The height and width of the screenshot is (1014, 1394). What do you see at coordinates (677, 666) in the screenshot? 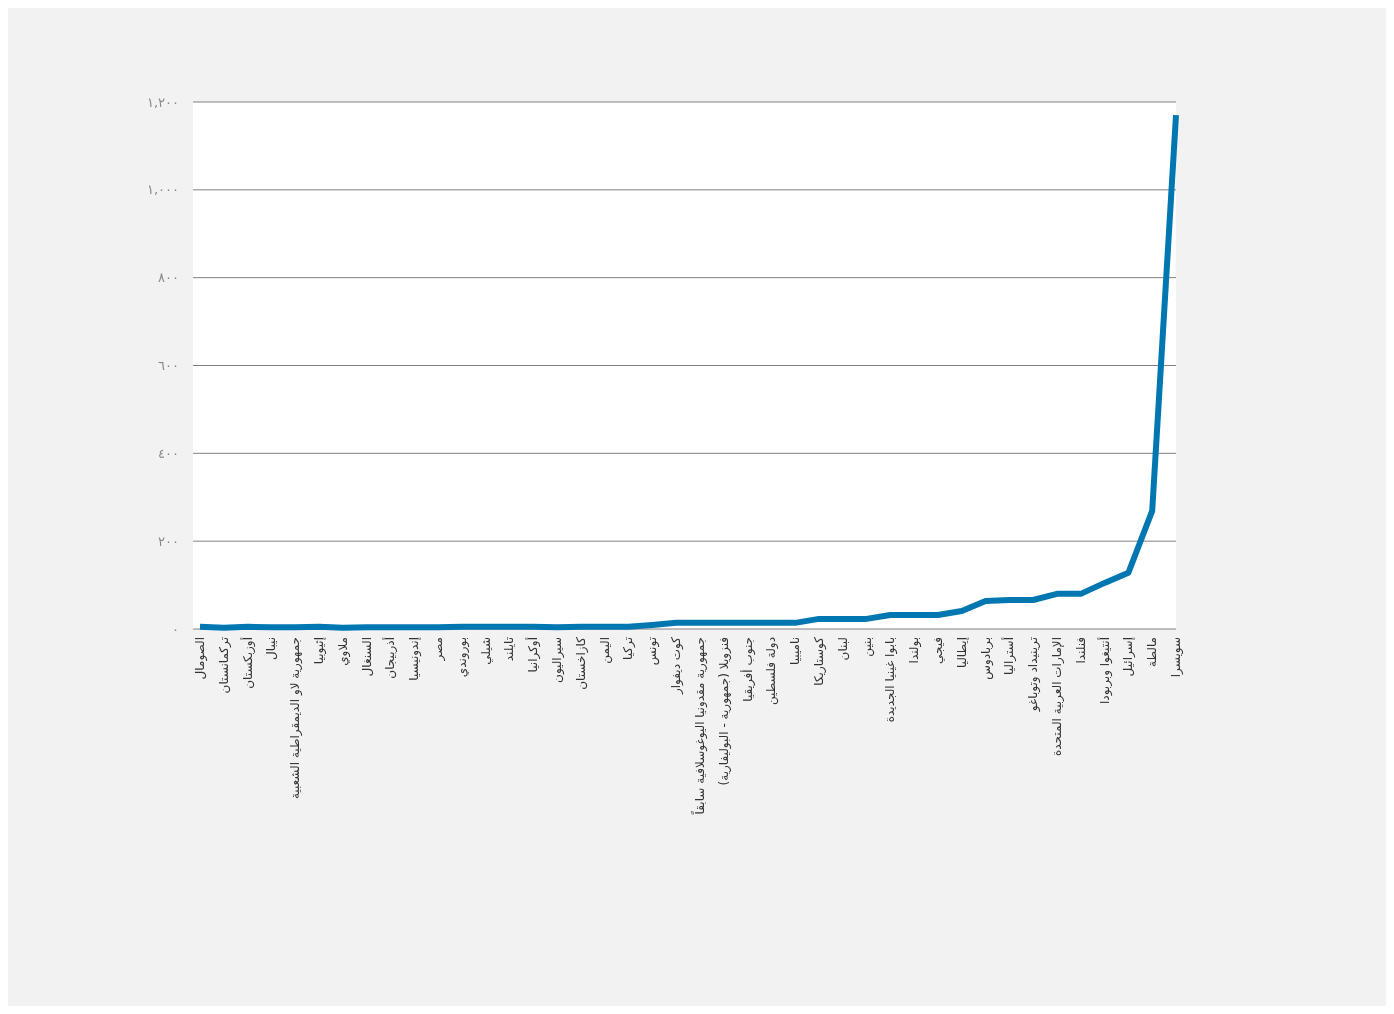
I see `x-tick-label: كوت ديفوار` at bounding box center [677, 666].